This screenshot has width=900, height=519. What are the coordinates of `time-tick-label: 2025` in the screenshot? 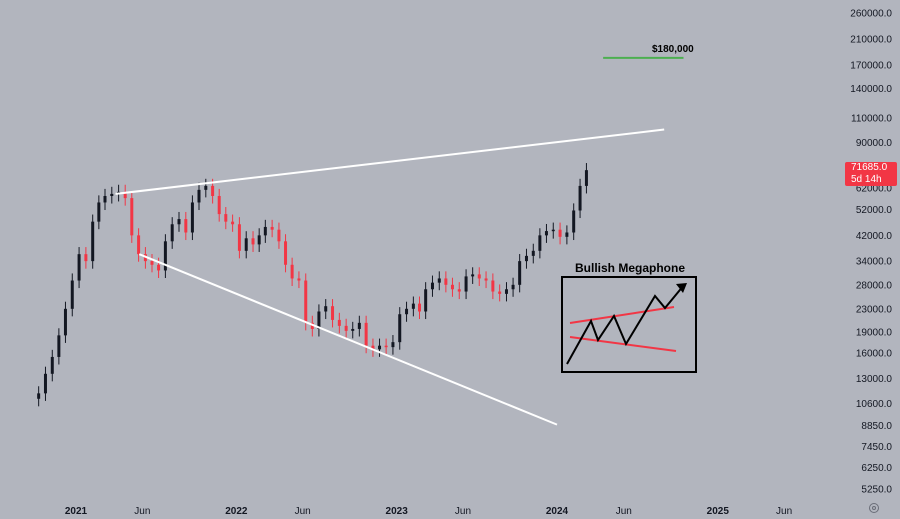 It's located at (718, 511).